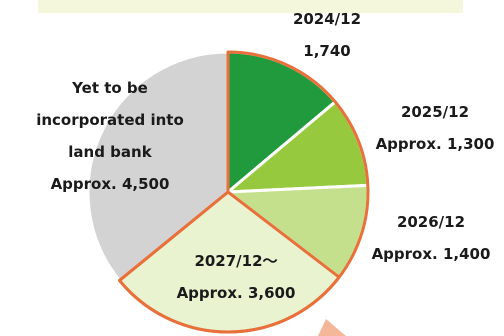 The image size is (504, 336). Describe the element at coordinates (431, 222) in the screenshot. I see `slice-label-text: 2026/12` at that location.